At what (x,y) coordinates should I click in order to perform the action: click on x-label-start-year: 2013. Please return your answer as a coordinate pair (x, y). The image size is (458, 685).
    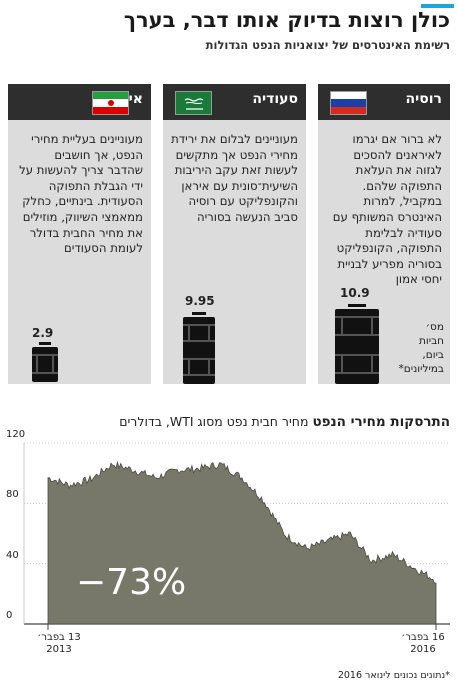
    Looking at the image, I should click on (59, 649).